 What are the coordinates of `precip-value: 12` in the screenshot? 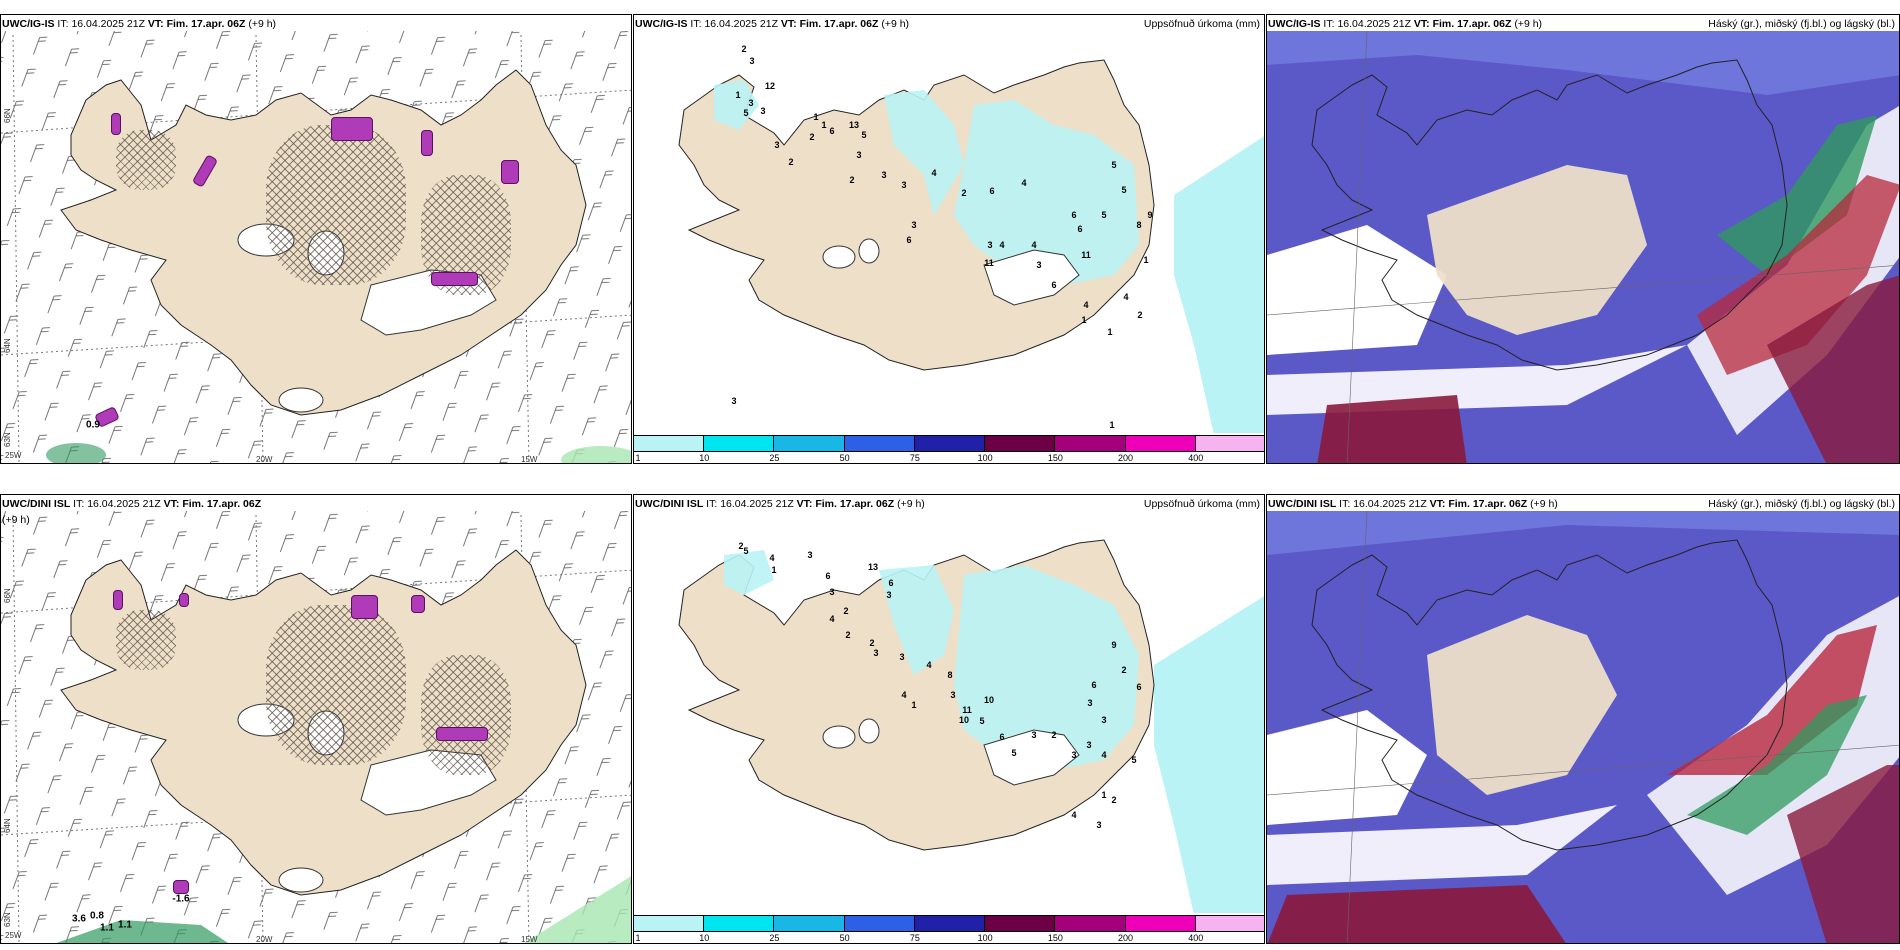 It's located at (770, 86).